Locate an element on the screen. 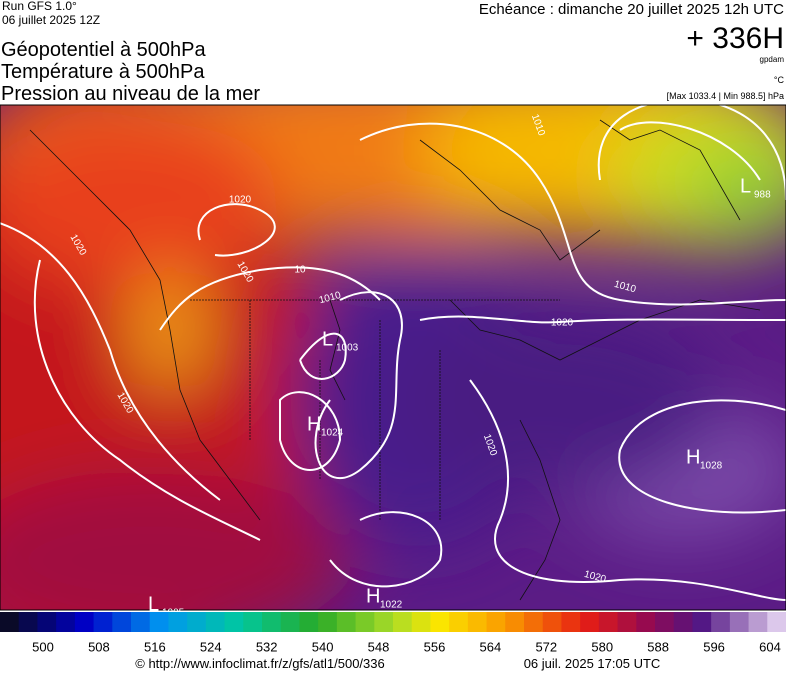  colorbar-tick-label: 588 is located at coordinates (658, 646).